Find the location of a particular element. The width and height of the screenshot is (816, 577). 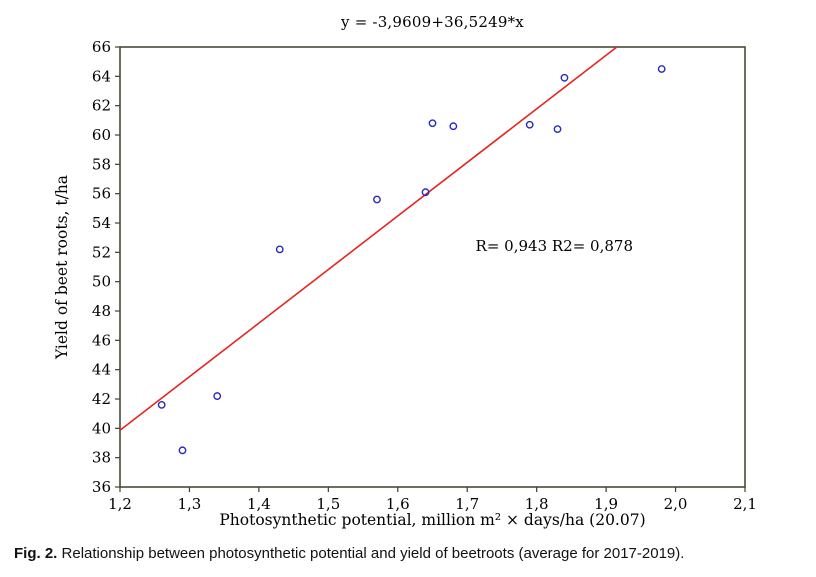

chart-title: y = -3,9609+36,5249*x is located at coordinates (432, 22).